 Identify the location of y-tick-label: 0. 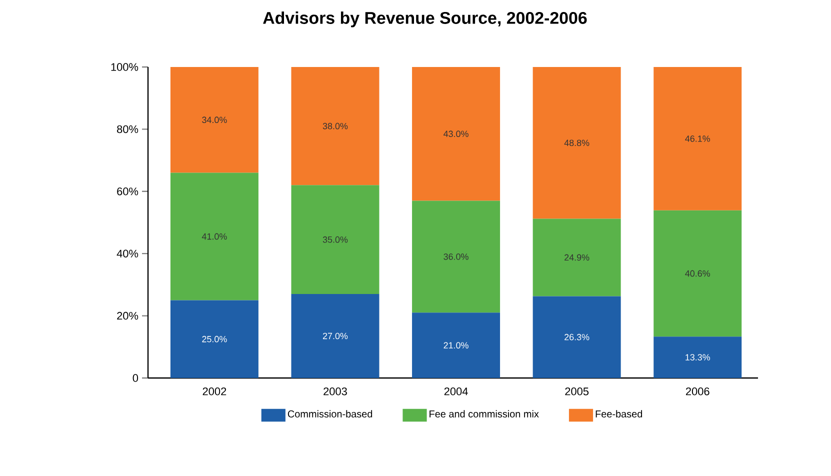
(135, 378).